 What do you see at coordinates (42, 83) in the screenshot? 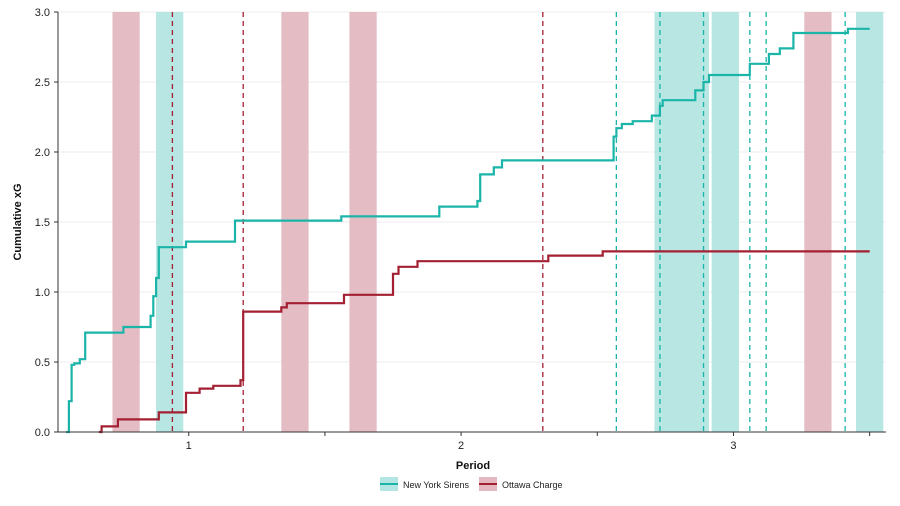
I see `y-tick-label-5: 2.5` at bounding box center [42, 83].